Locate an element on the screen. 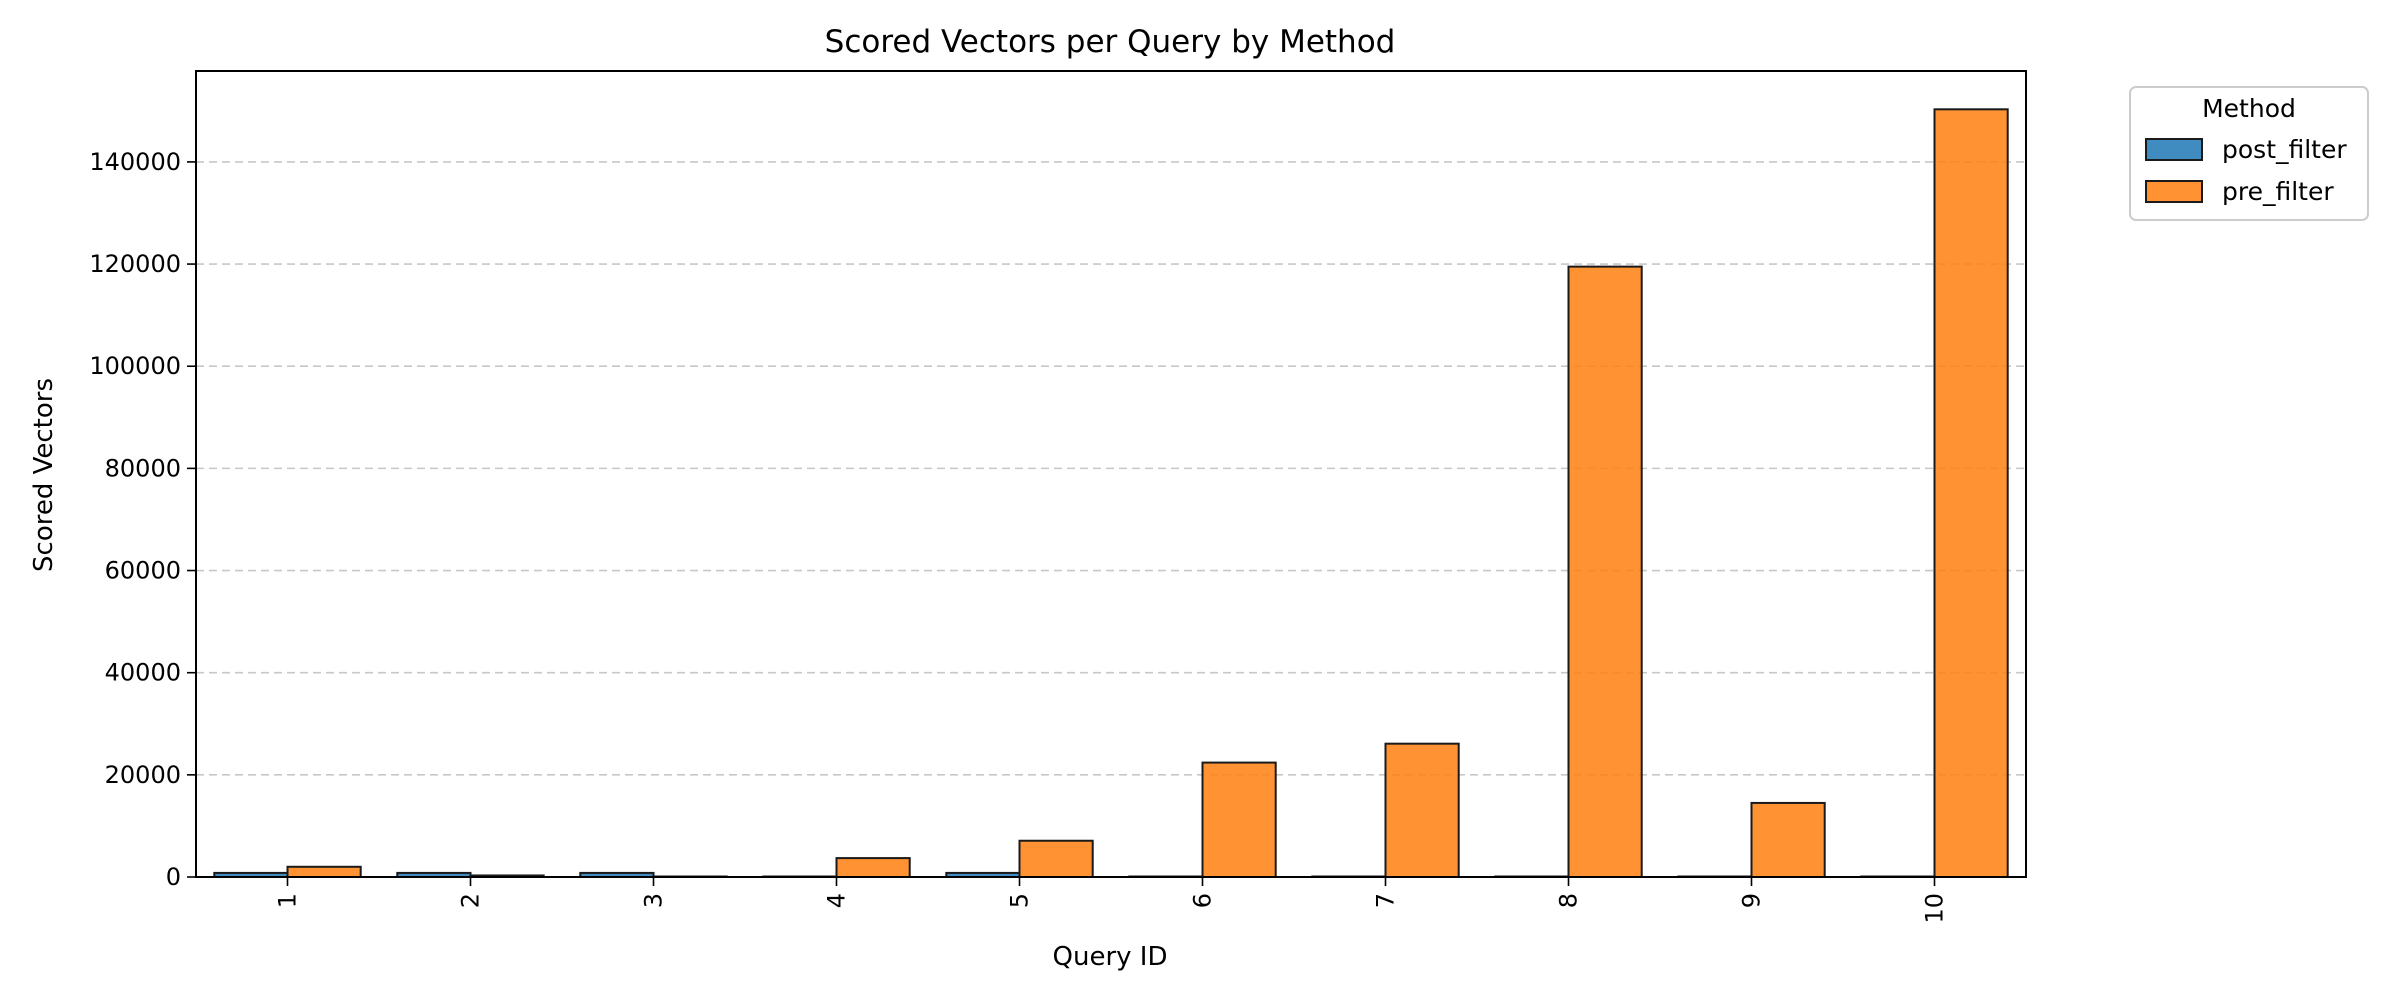  legend-swatch-pre_filter is located at coordinates (2174, 191).